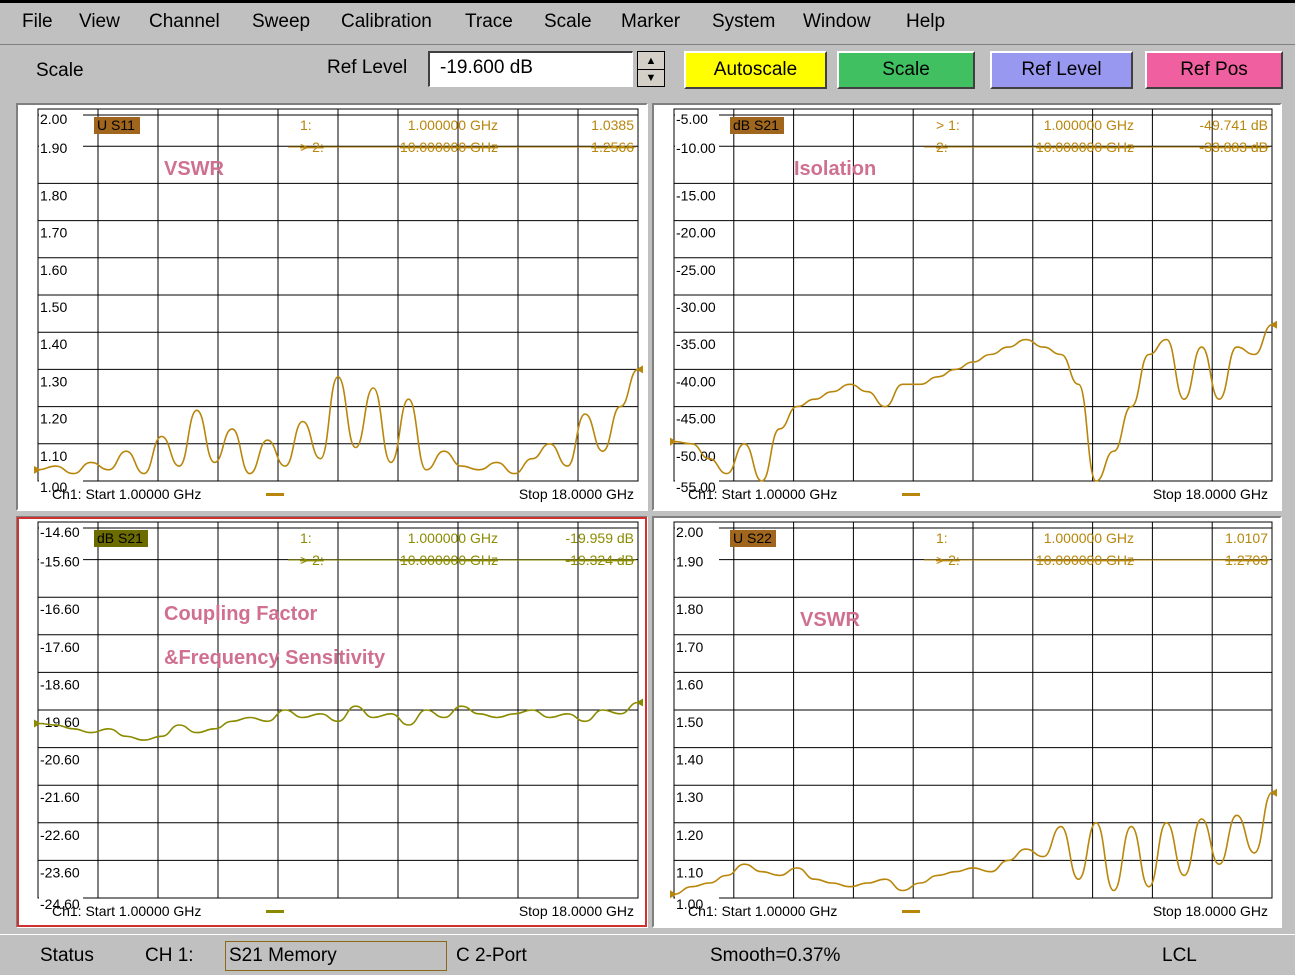 The image size is (1295, 975). Describe the element at coordinates (651, 77) in the screenshot. I see `spin-down-icon: ▼` at that location.